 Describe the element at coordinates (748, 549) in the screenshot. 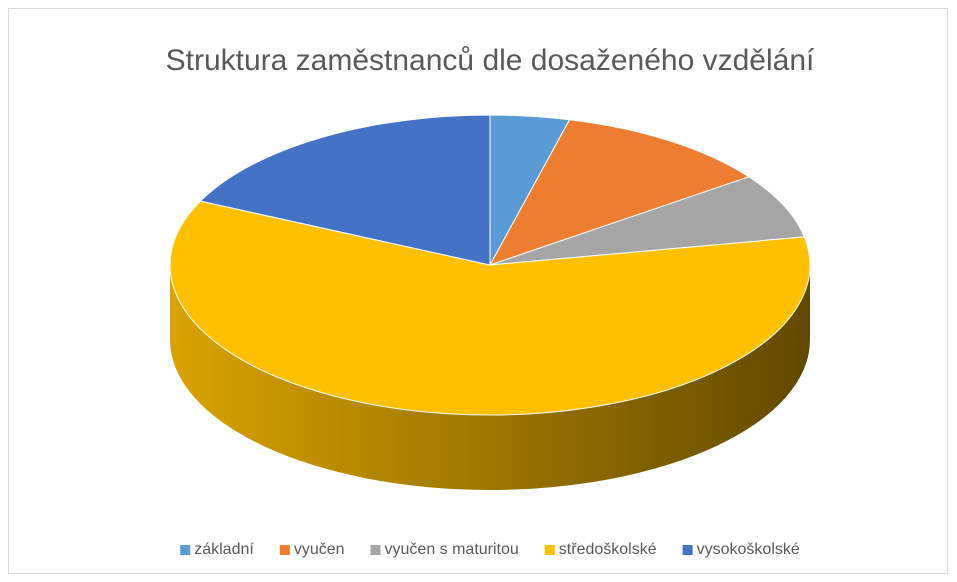

I see `legend-label: vysokoškolské` at that location.